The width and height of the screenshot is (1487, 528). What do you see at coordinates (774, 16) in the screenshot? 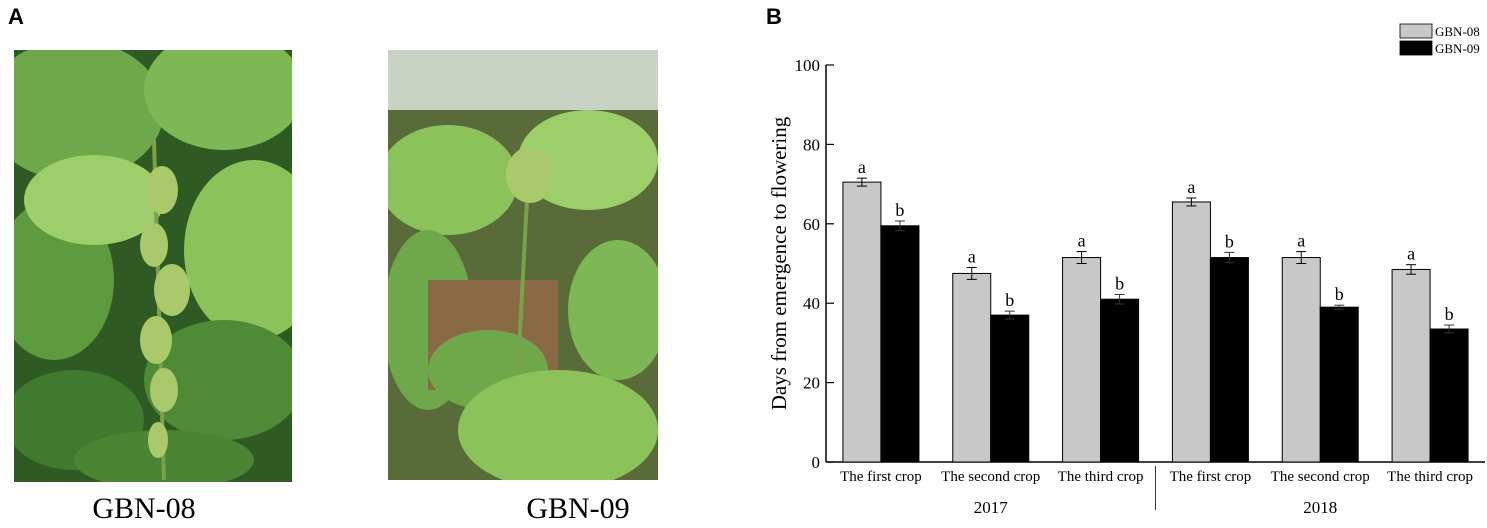
I see `panel-b-label: B` at bounding box center [774, 16].